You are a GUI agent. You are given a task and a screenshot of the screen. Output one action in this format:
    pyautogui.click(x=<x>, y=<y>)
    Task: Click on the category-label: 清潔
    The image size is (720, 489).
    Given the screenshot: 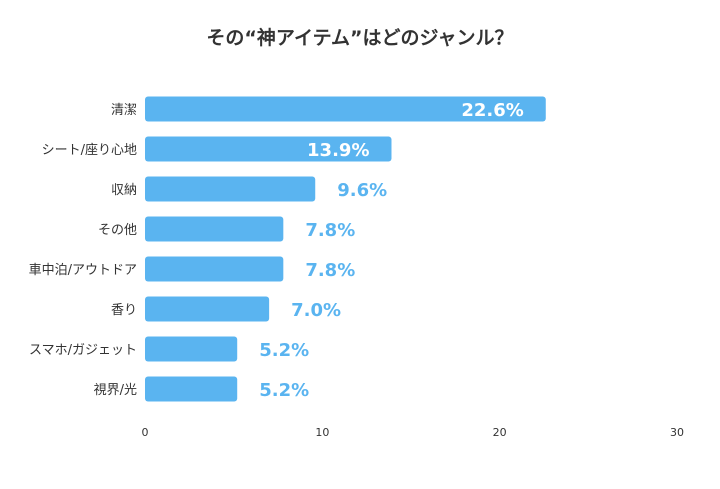 What is the action you would take?
    pyautogui.click(x=124, y=110)
    